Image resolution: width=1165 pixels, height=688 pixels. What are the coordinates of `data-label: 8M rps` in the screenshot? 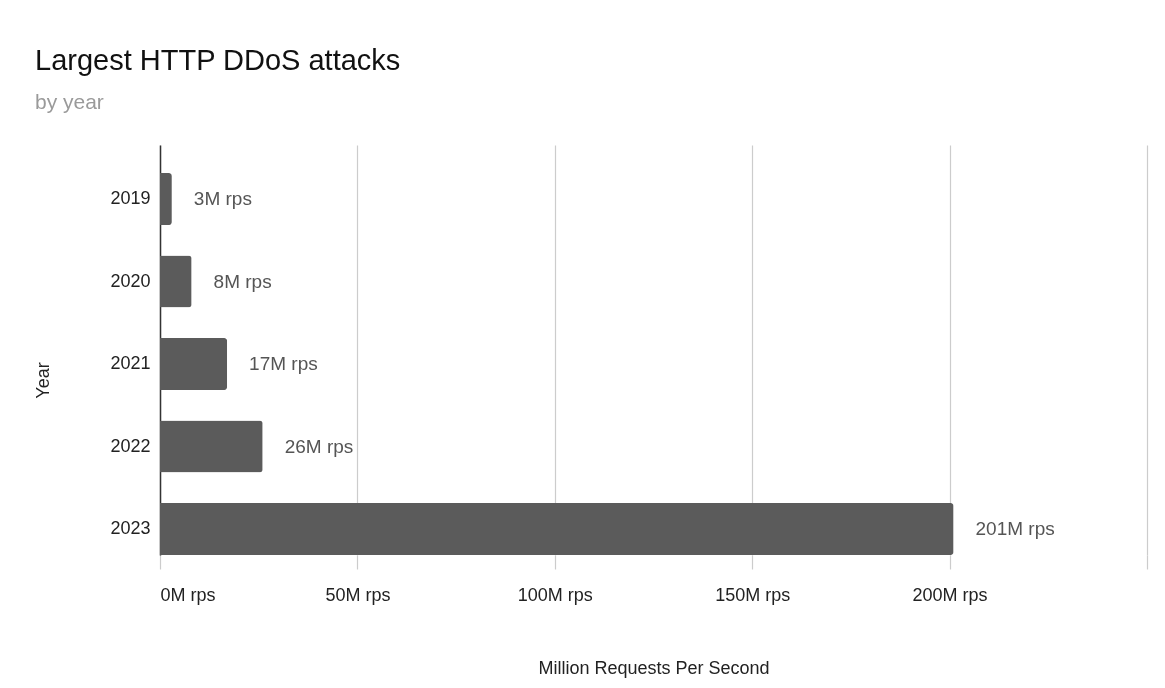 It's located at (242, 281).